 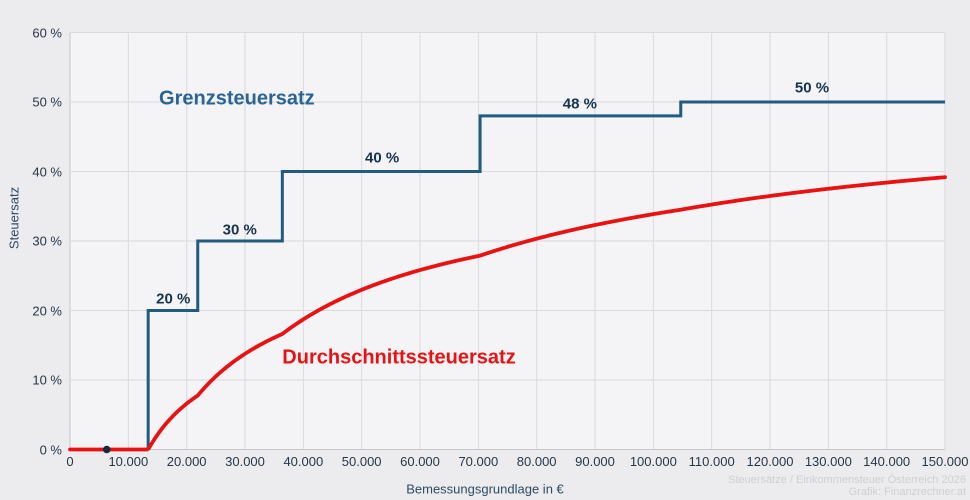 I want to click on x-axis-tick-label: 120.000, so click(x=770, y=461).